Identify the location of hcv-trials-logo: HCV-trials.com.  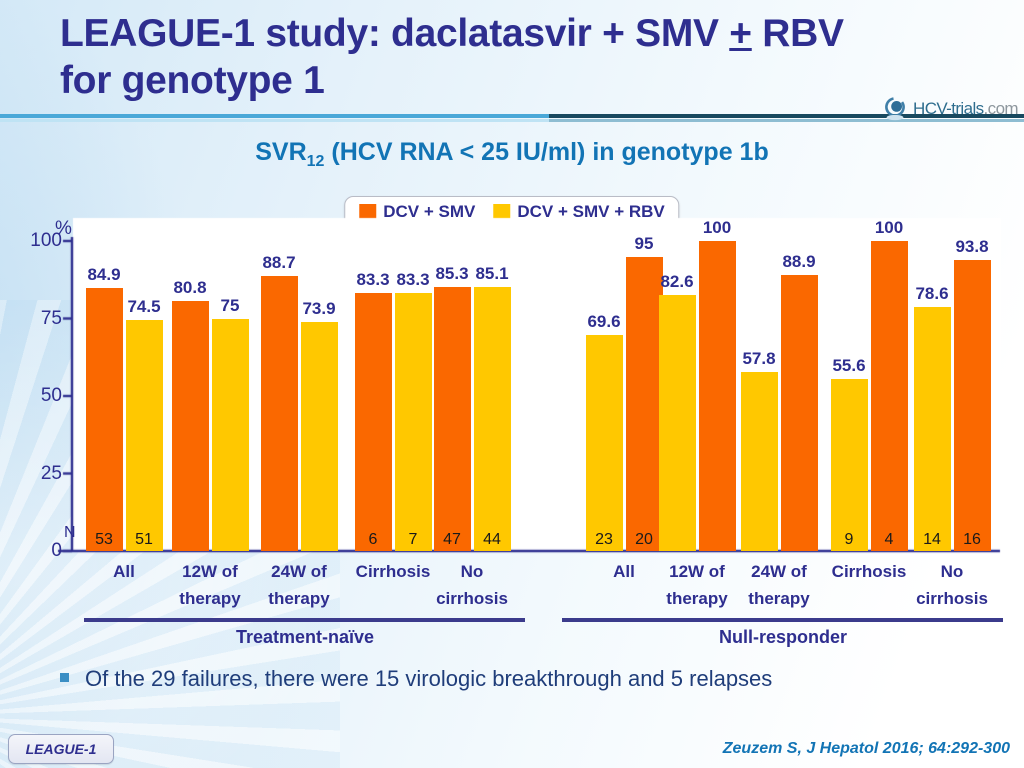
(950, 109).